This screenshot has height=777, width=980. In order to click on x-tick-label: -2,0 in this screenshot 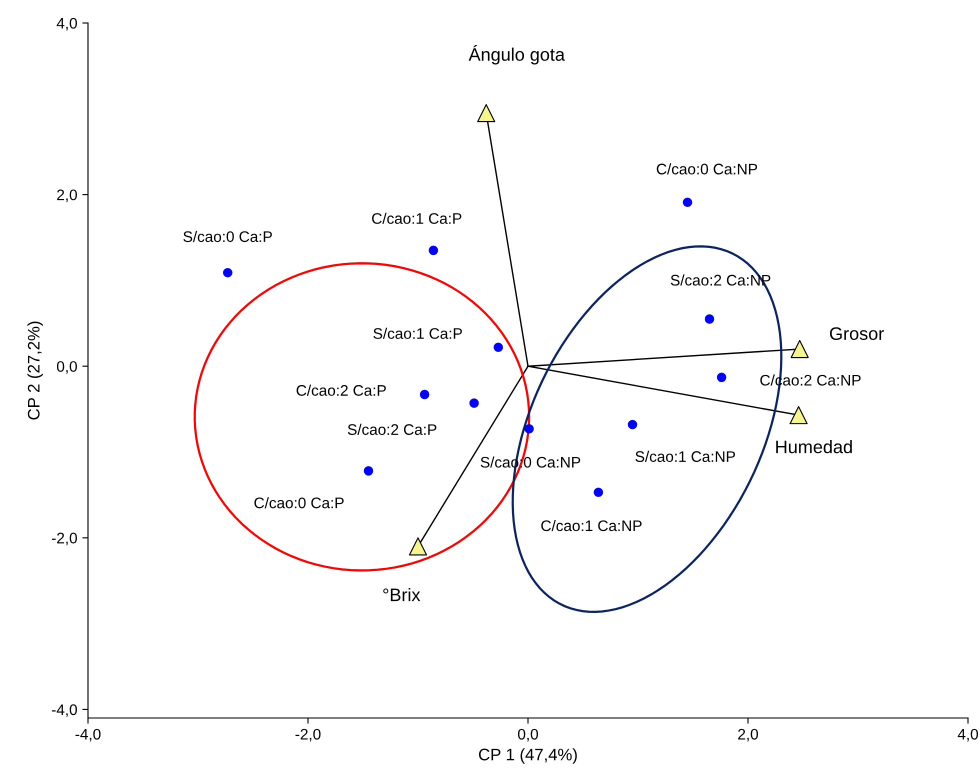, I will do `click(308, 735)`.